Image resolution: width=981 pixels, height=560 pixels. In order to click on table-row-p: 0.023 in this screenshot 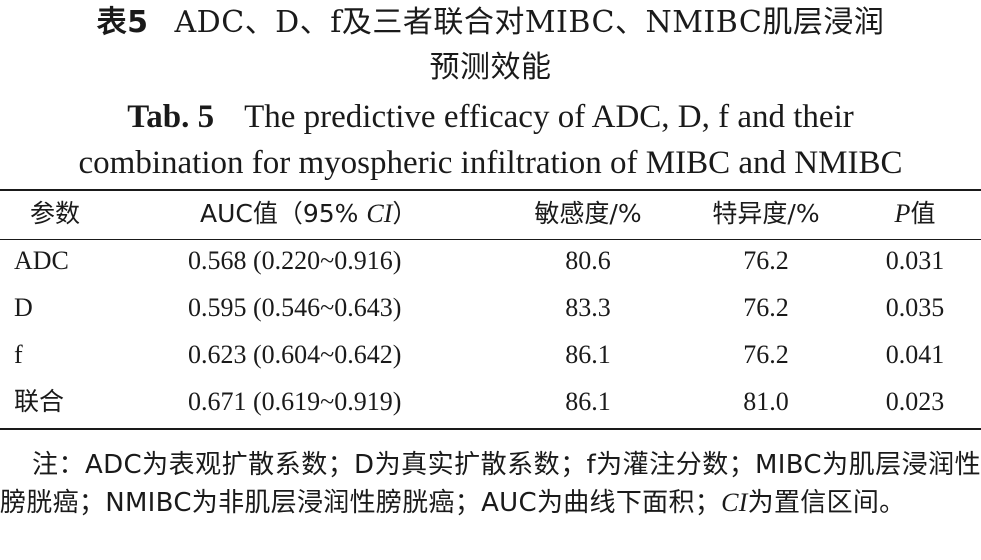, I will do `click(915, 401)`.